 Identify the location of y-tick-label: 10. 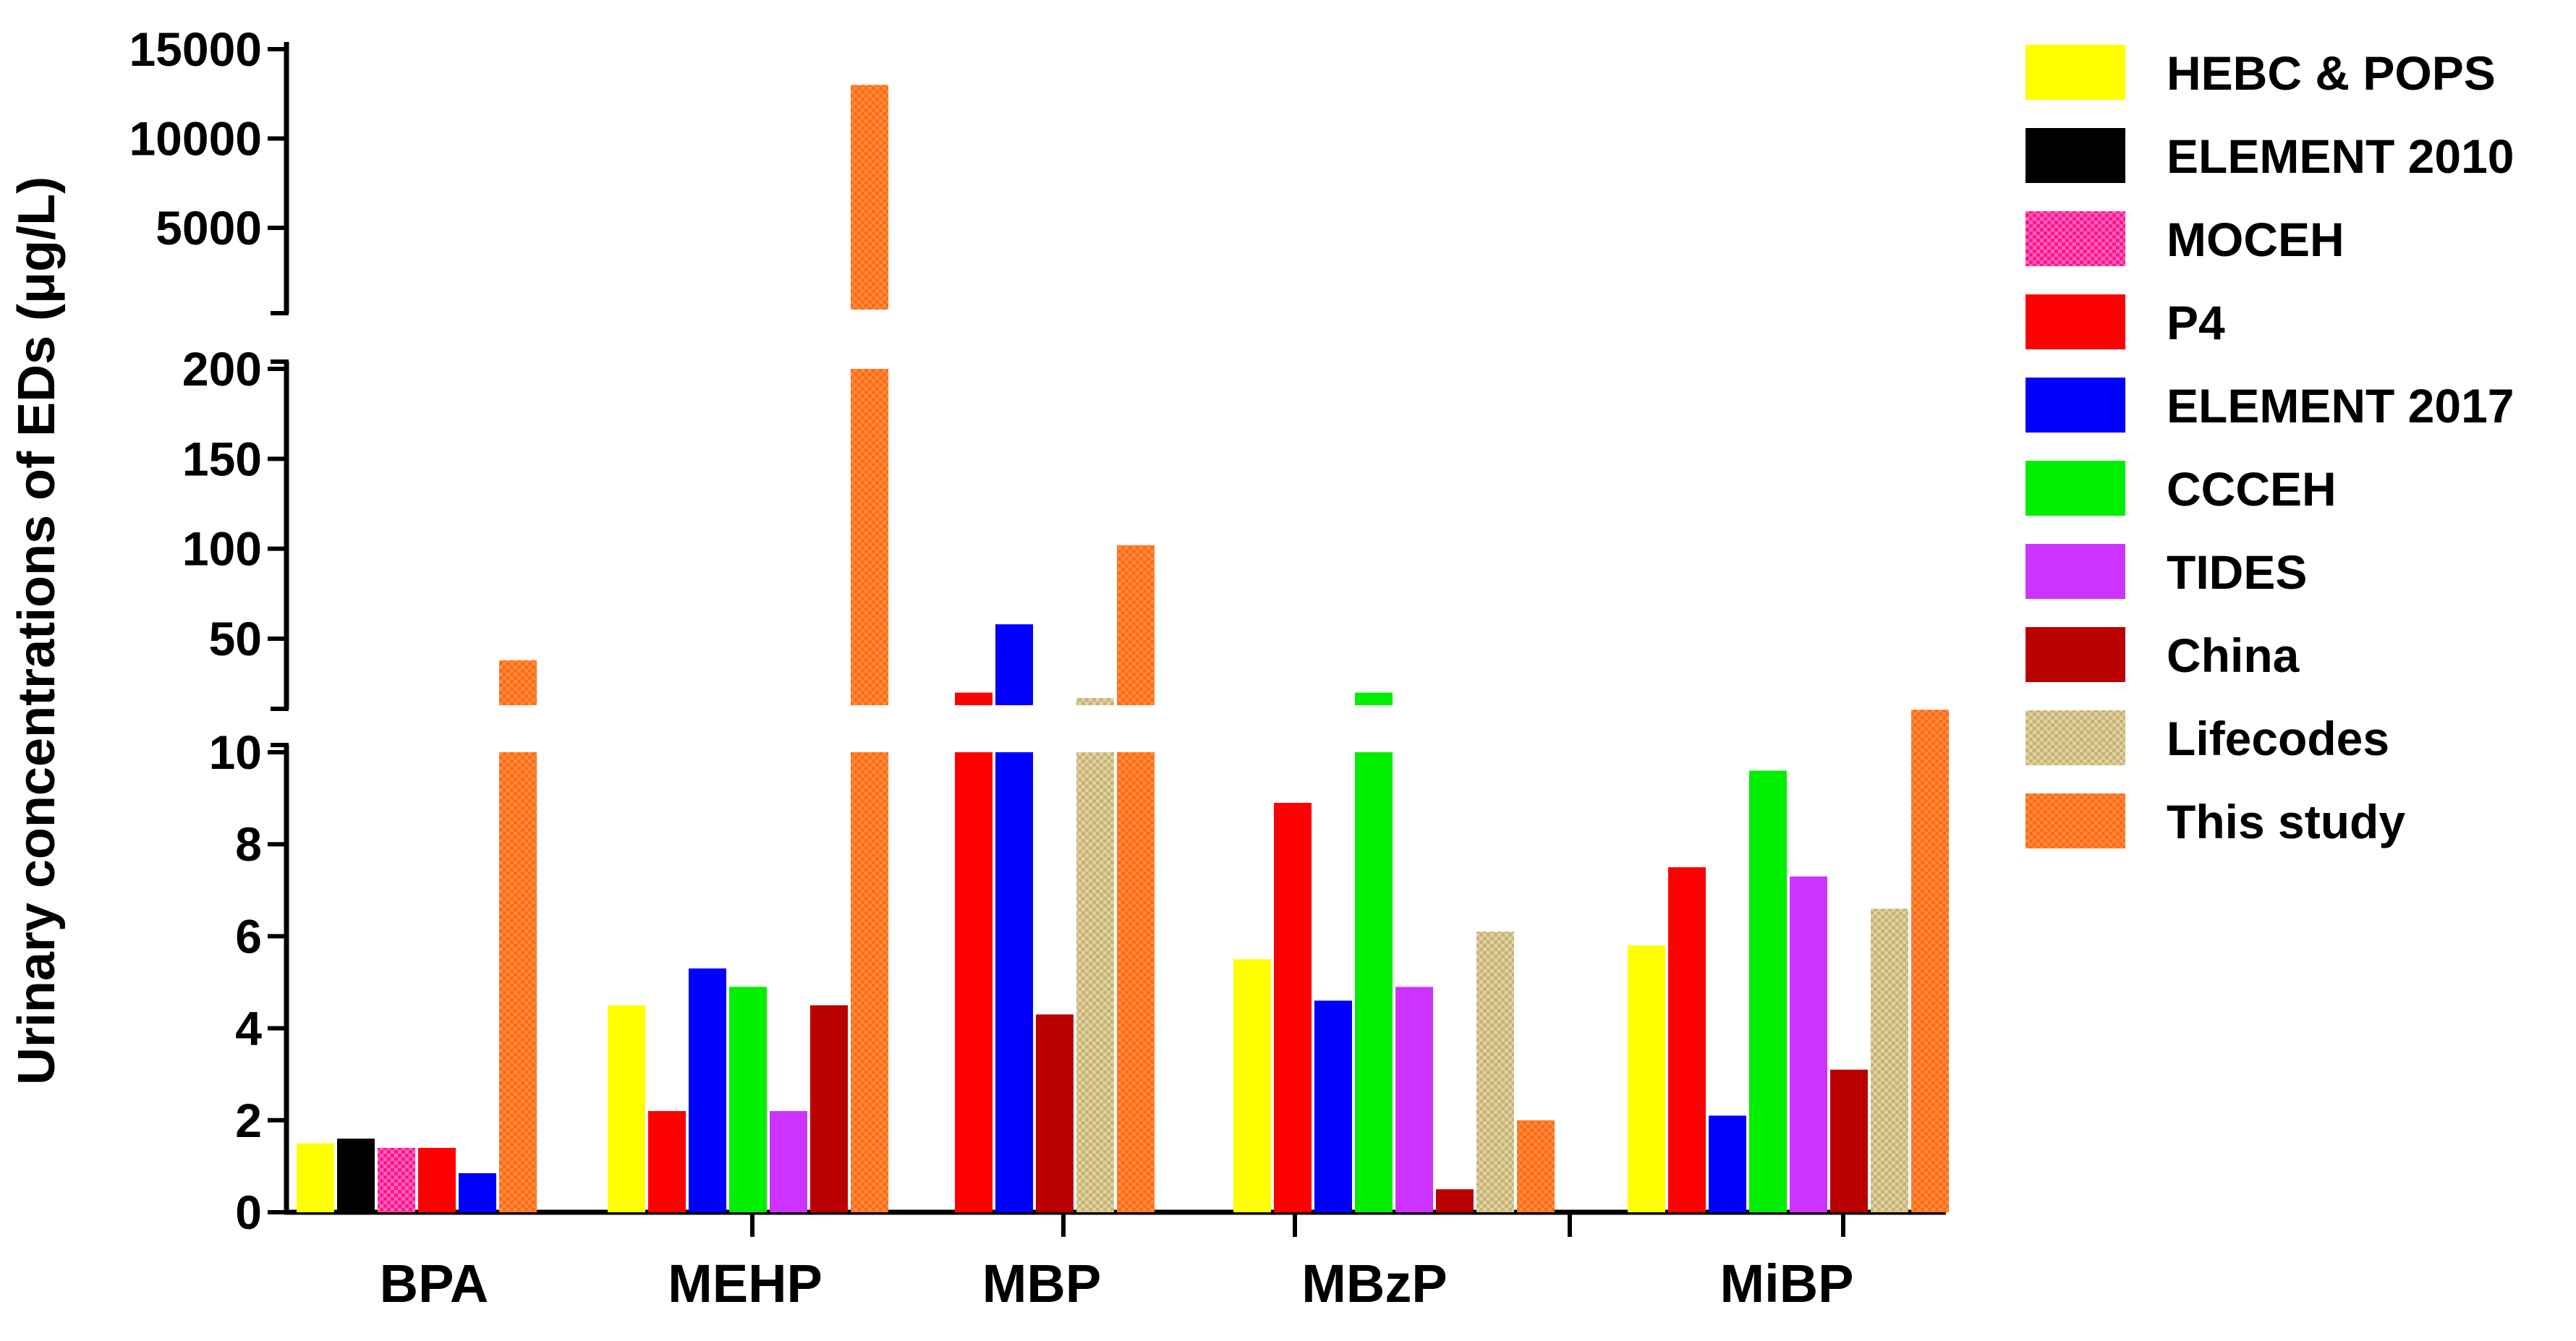
(235, 752).